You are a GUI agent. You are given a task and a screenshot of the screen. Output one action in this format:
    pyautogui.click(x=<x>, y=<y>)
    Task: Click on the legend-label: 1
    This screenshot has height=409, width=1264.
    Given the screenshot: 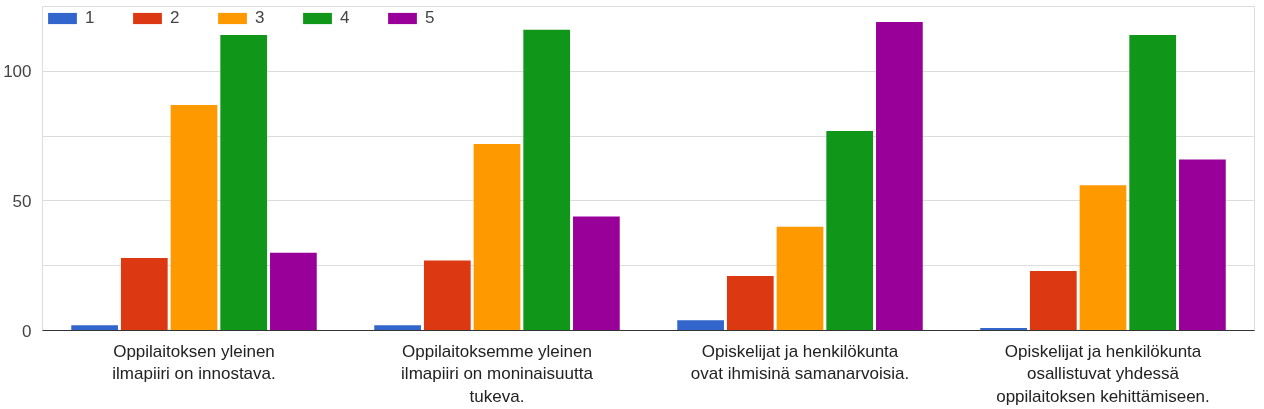 What is the action you would take?
    pyautogui.click(x=90, y=18)
    